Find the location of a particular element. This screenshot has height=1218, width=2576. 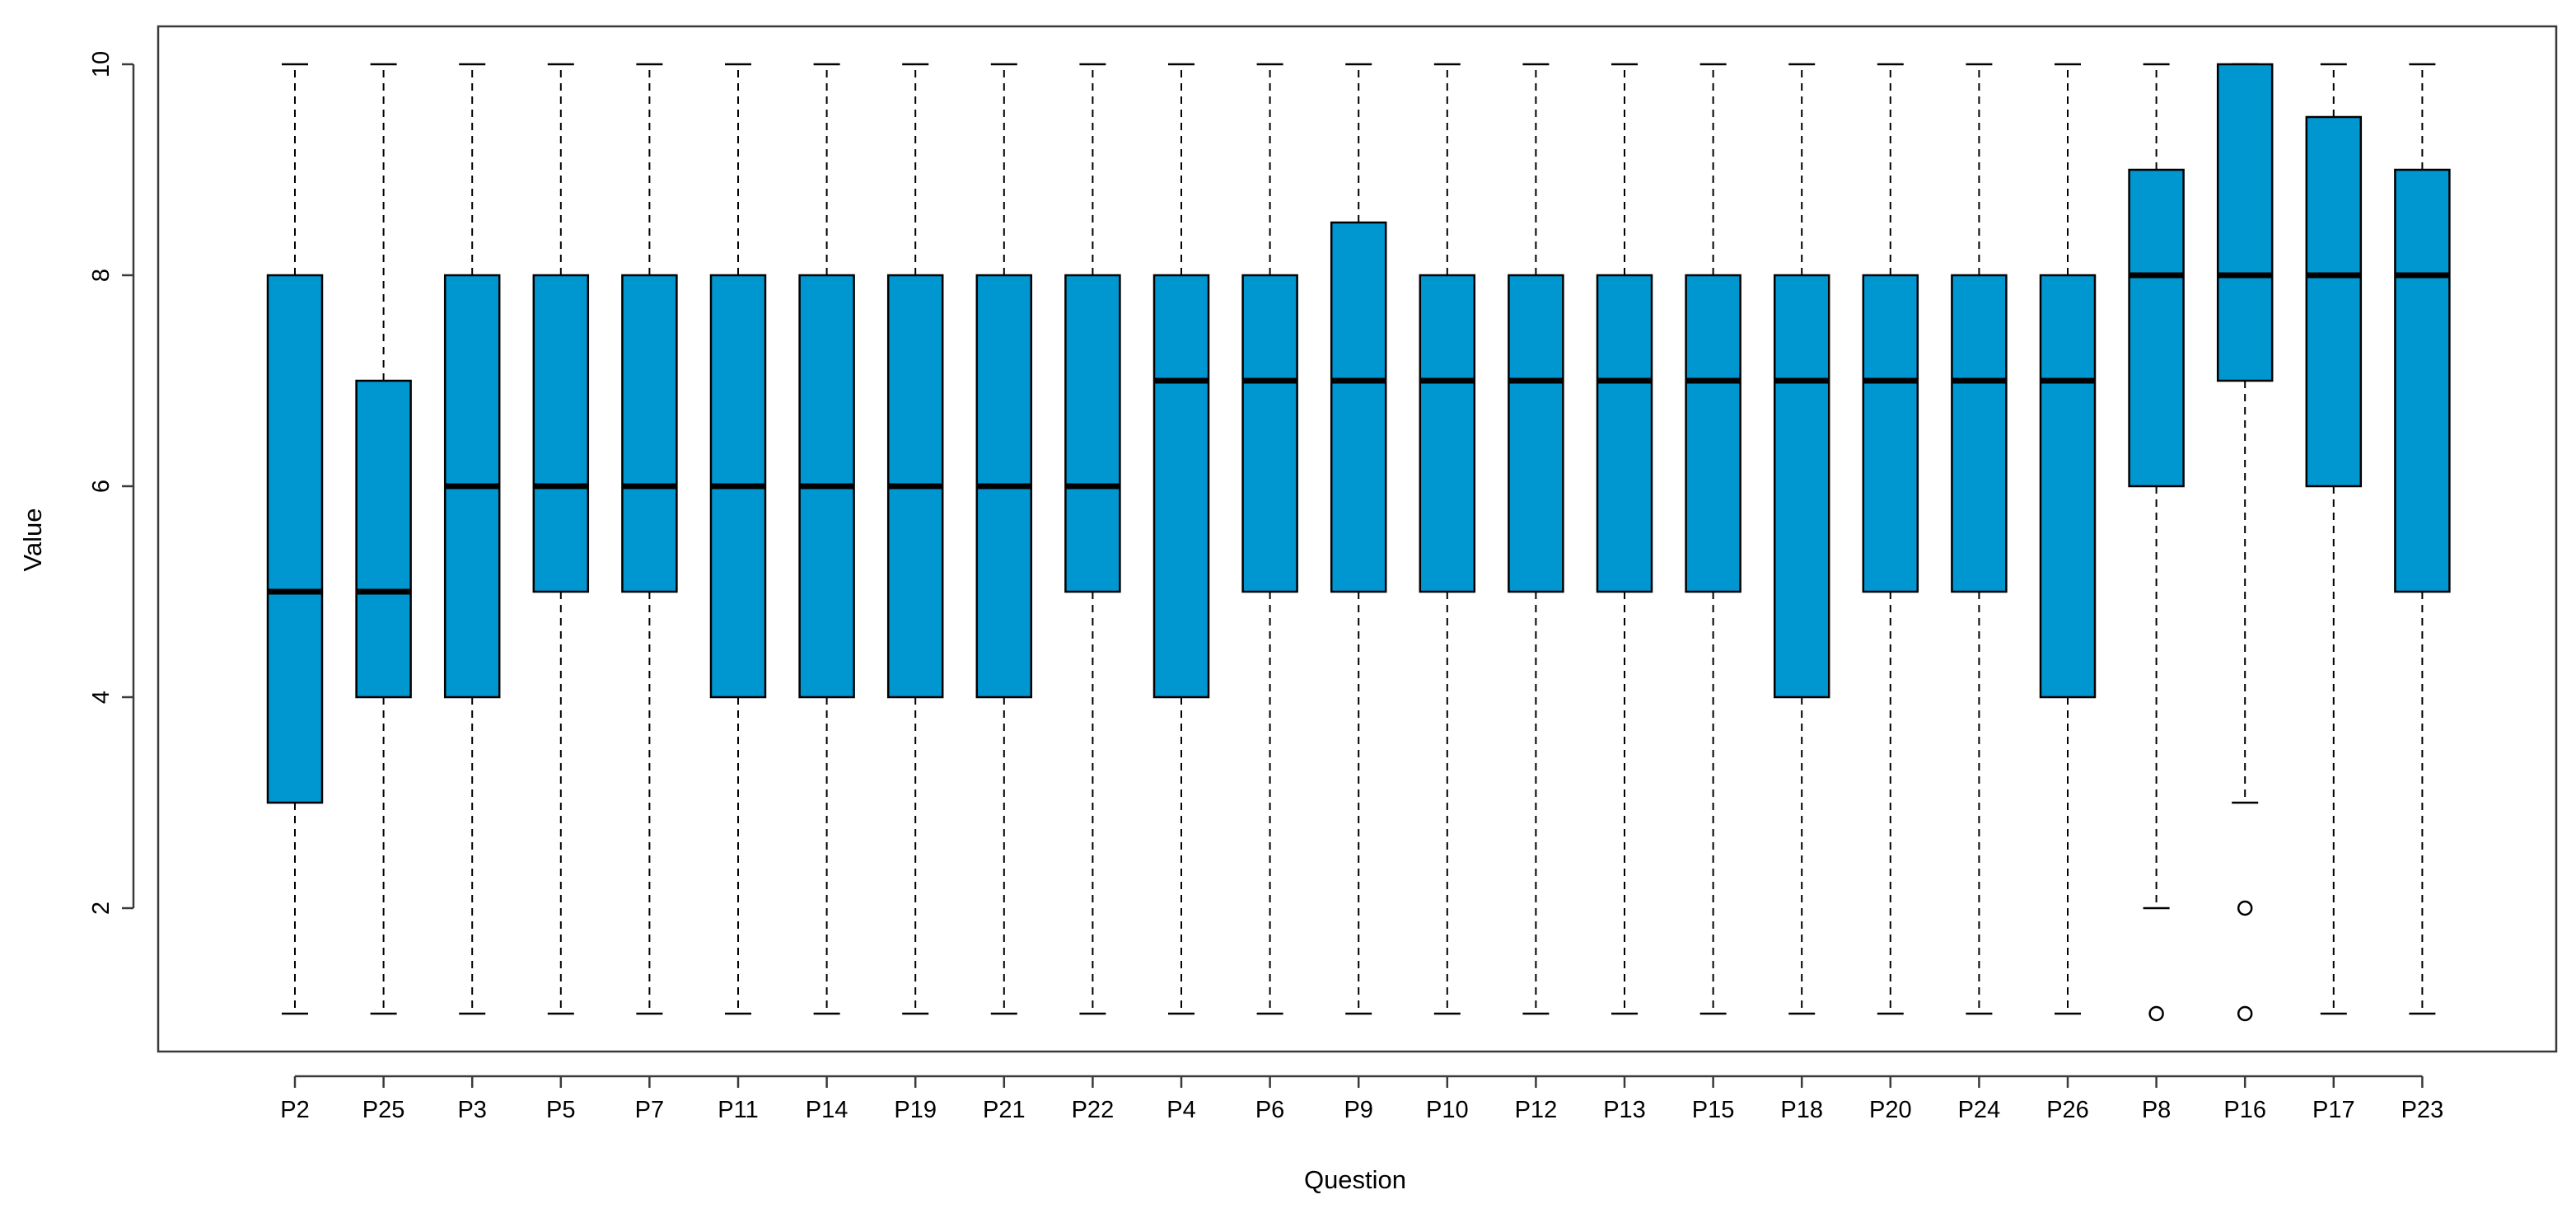

x-tick-label: P8 is located at coordinates (2156, 1110).